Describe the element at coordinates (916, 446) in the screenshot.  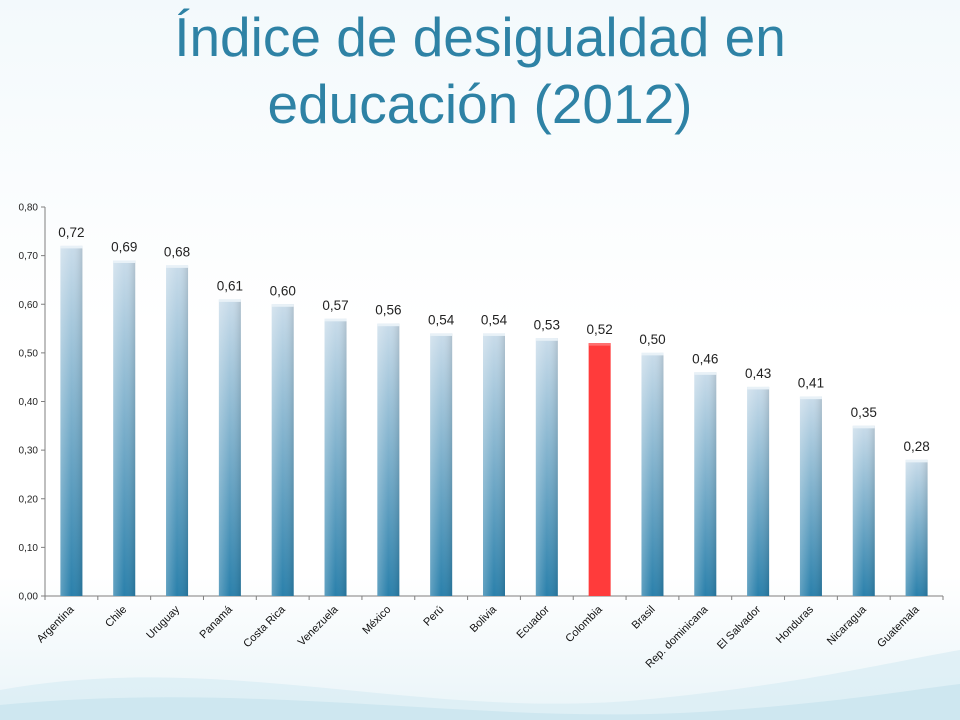
I see `data-label: 0,28` at that location.